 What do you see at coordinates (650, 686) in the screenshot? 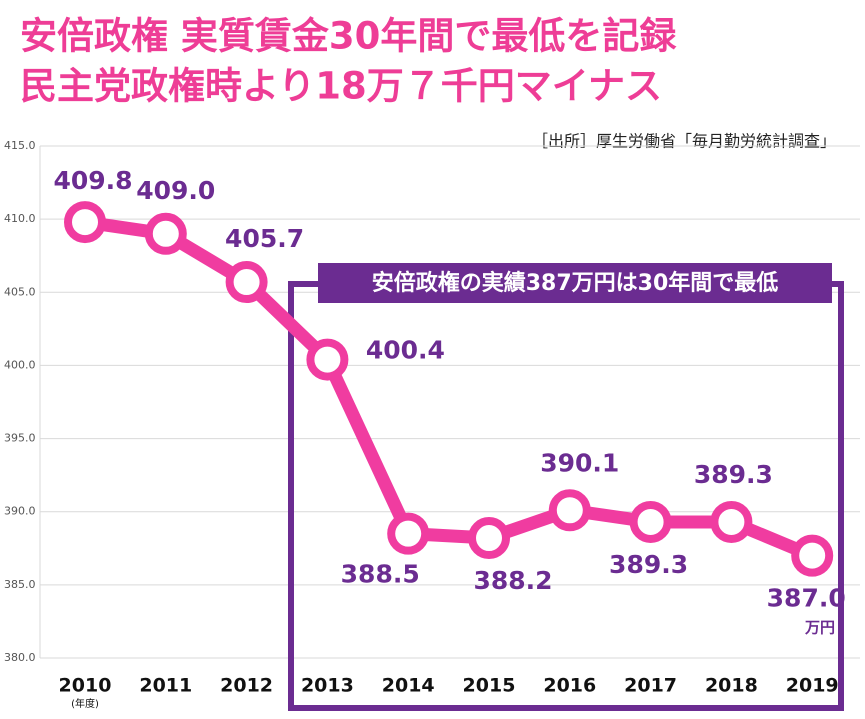
I see `x-tick-label: 2017` at bounding box center [650, 686].